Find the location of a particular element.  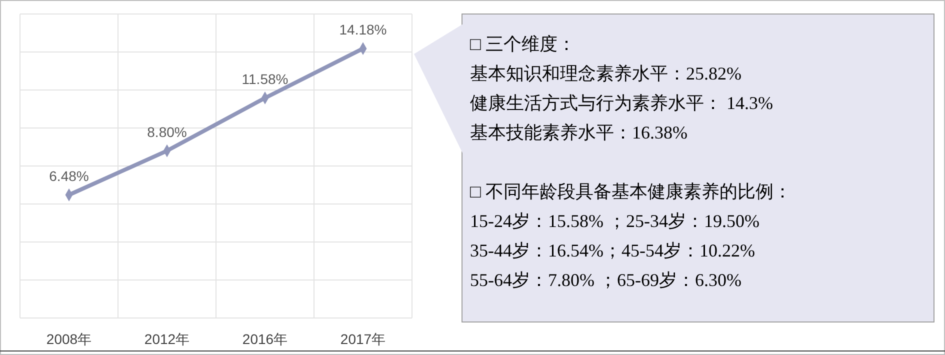

x-tick-label: 2016年 is located at coordinates (265, 339).